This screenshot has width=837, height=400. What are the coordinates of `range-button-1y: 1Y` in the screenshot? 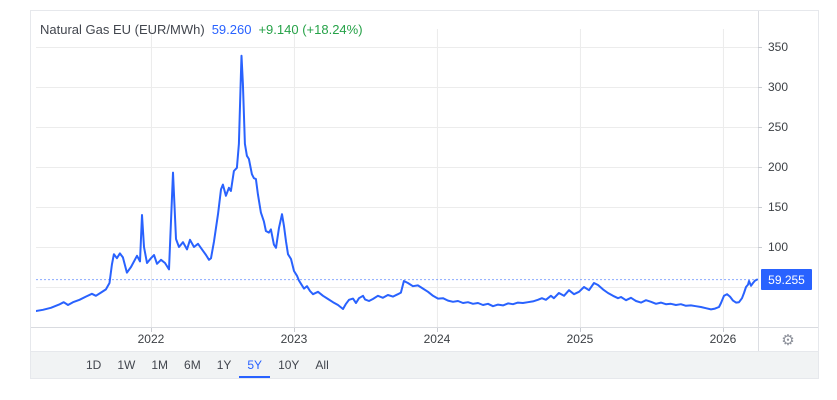 It's located at (224, 365).